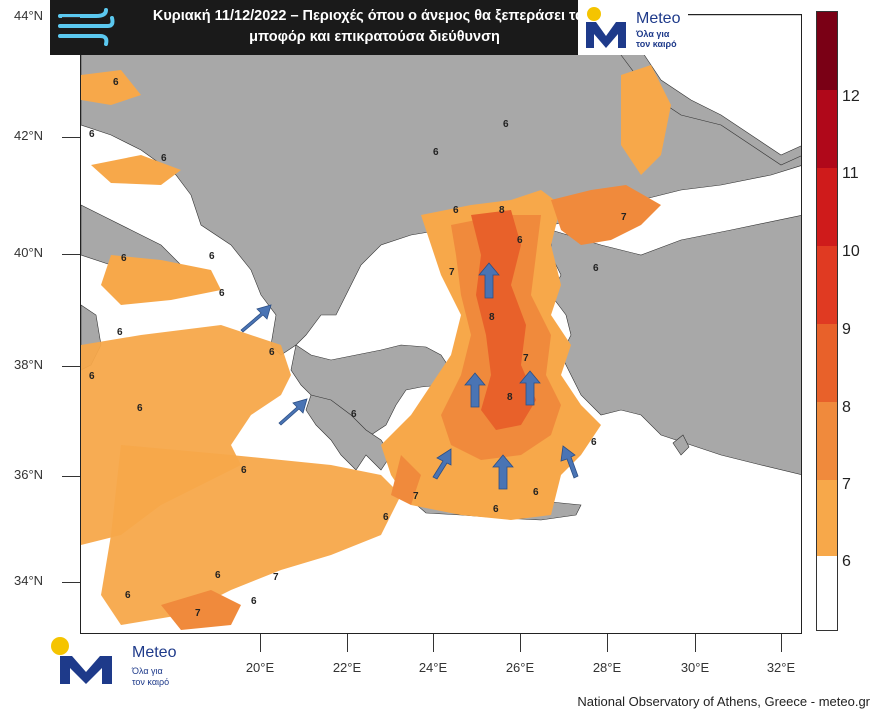 The height and width of the screenshot is (715, 880). Describe the element at coordinates (409, 376) in the screenshot. I see `wind-arrows` at that location.